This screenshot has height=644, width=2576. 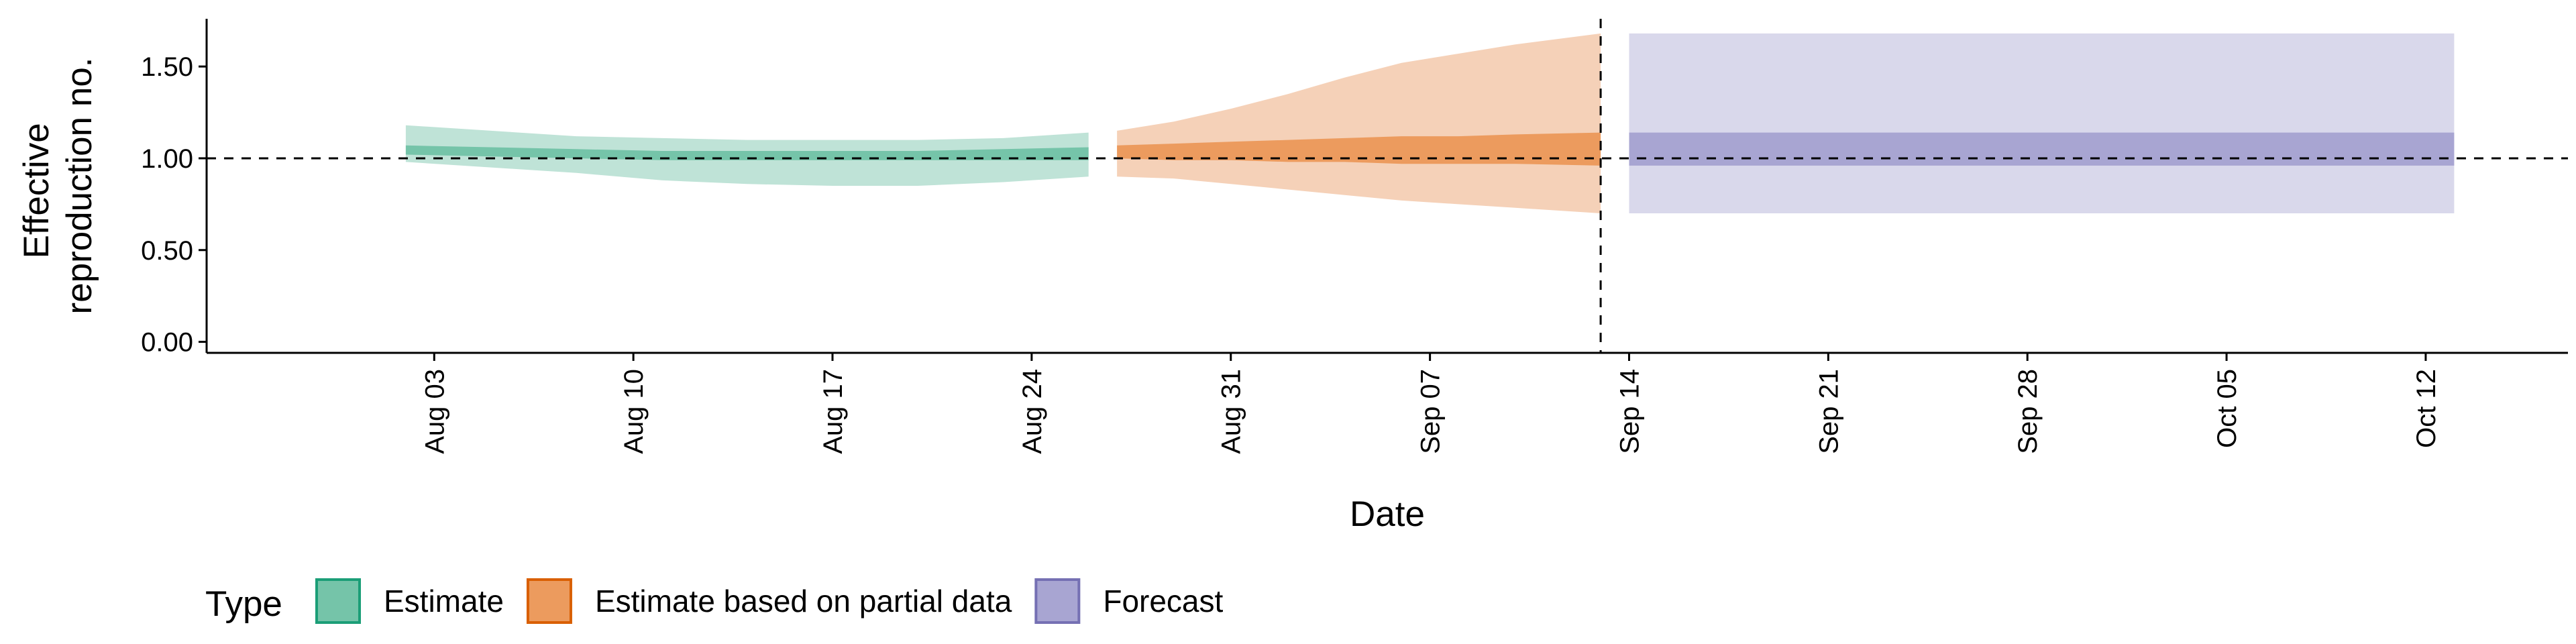 I want to click on band-inner-forecast, so click(x=2042, y=149).